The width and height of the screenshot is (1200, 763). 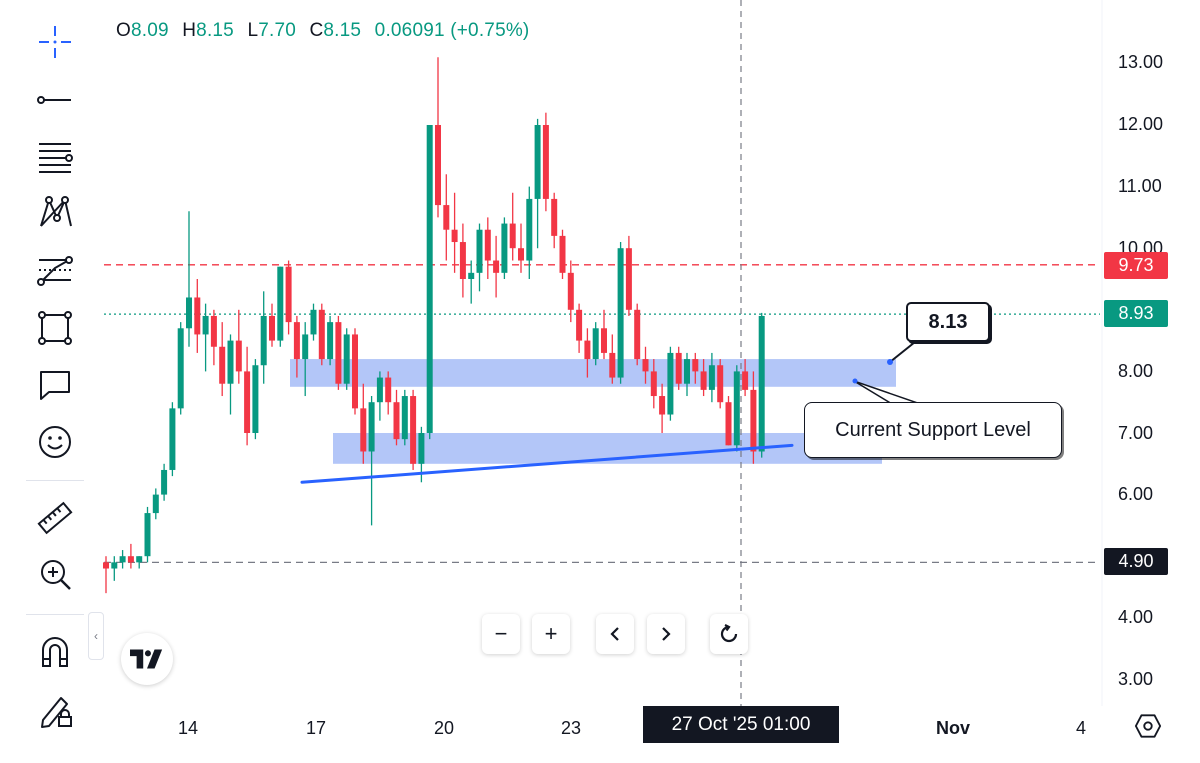 What do you see at coordinates (1141, 124) in the screenshot?
I see `price-tick: 12.00` at bounding box center [1141, 124].